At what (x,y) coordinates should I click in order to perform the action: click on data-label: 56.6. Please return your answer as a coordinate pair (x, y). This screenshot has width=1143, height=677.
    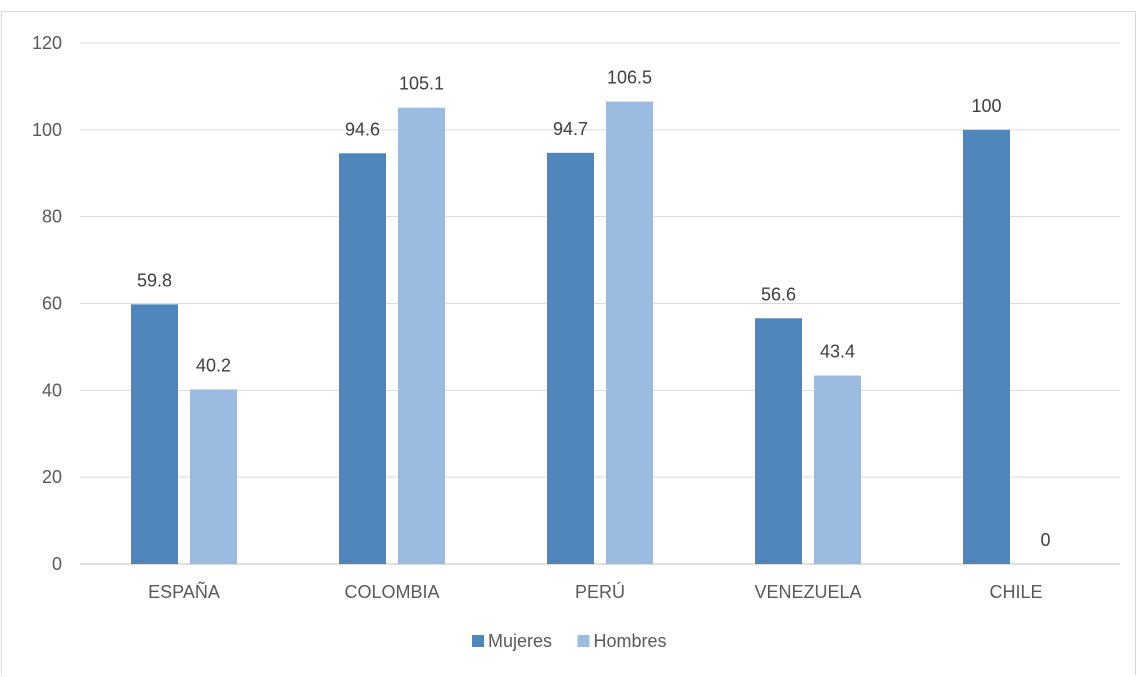
    Looking at the image, I should click on (778, 294).